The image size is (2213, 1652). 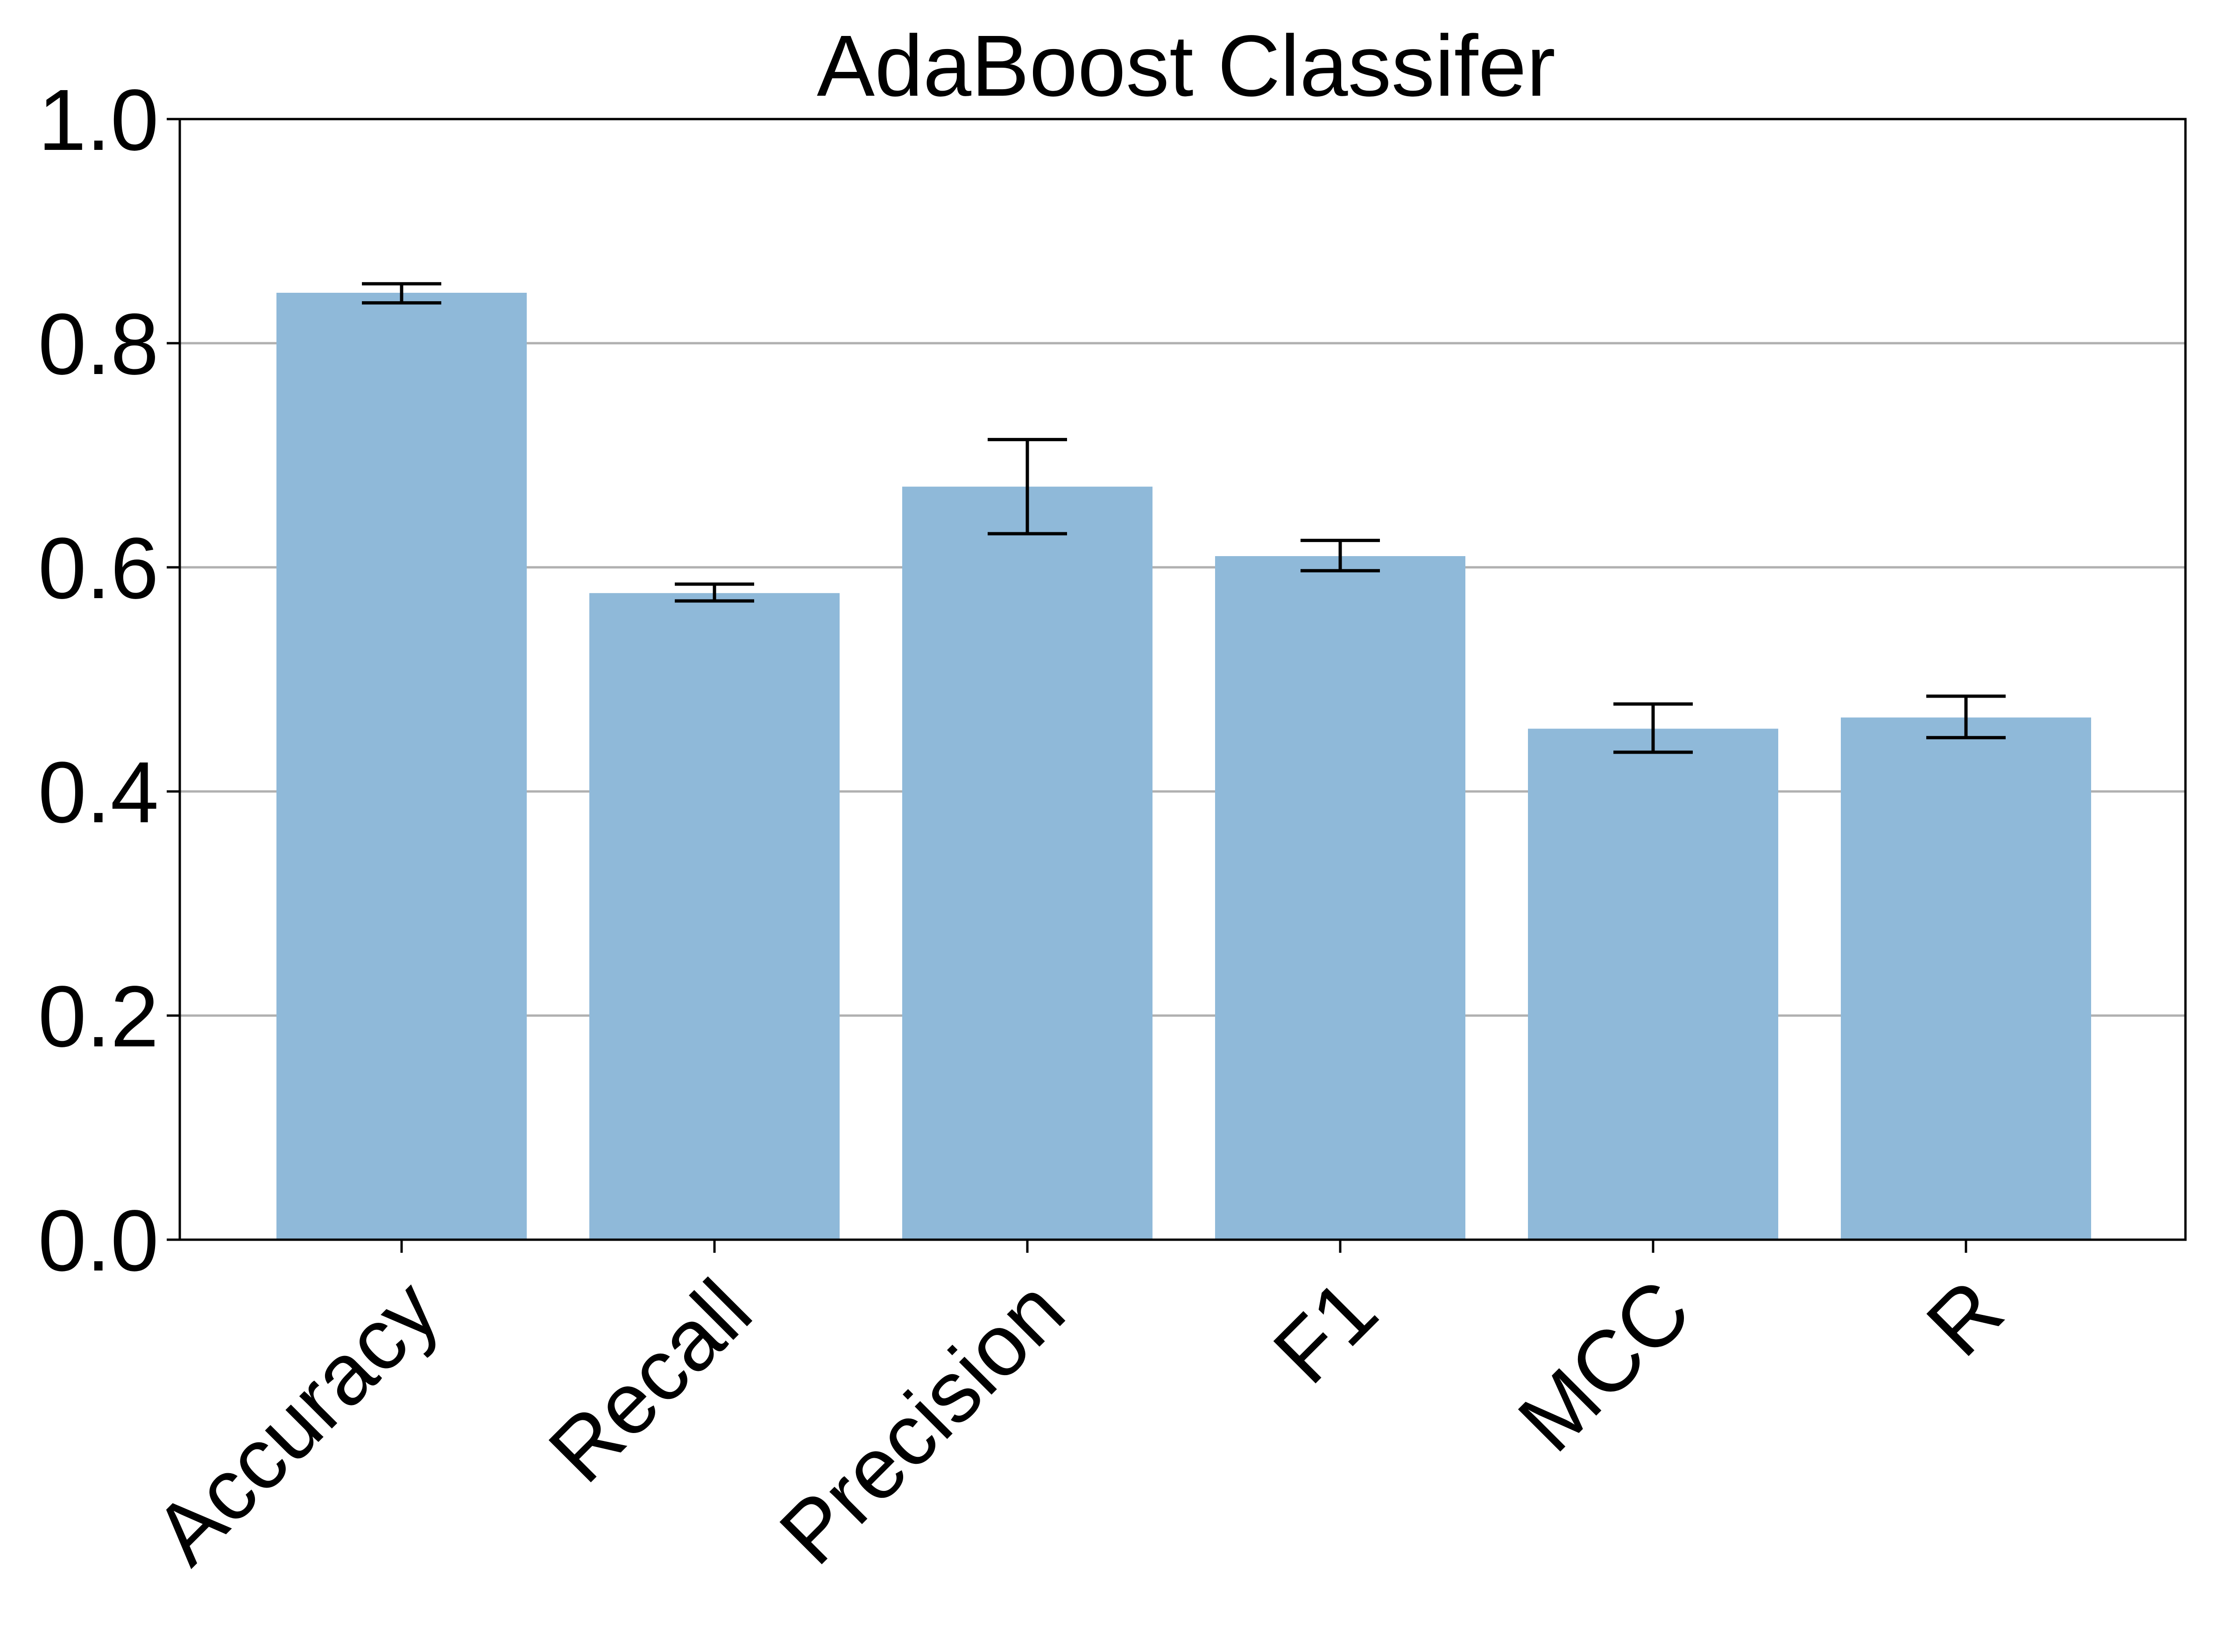 I want to click on error-bar-accuracy, so click(x=402, y=293).